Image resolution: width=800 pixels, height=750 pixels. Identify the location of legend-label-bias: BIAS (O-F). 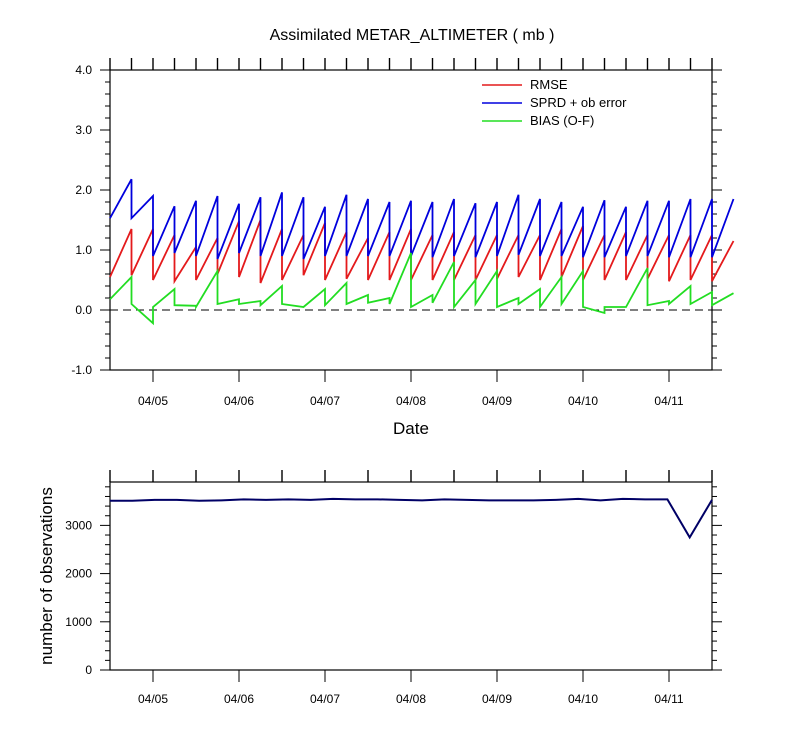
(562, 120).